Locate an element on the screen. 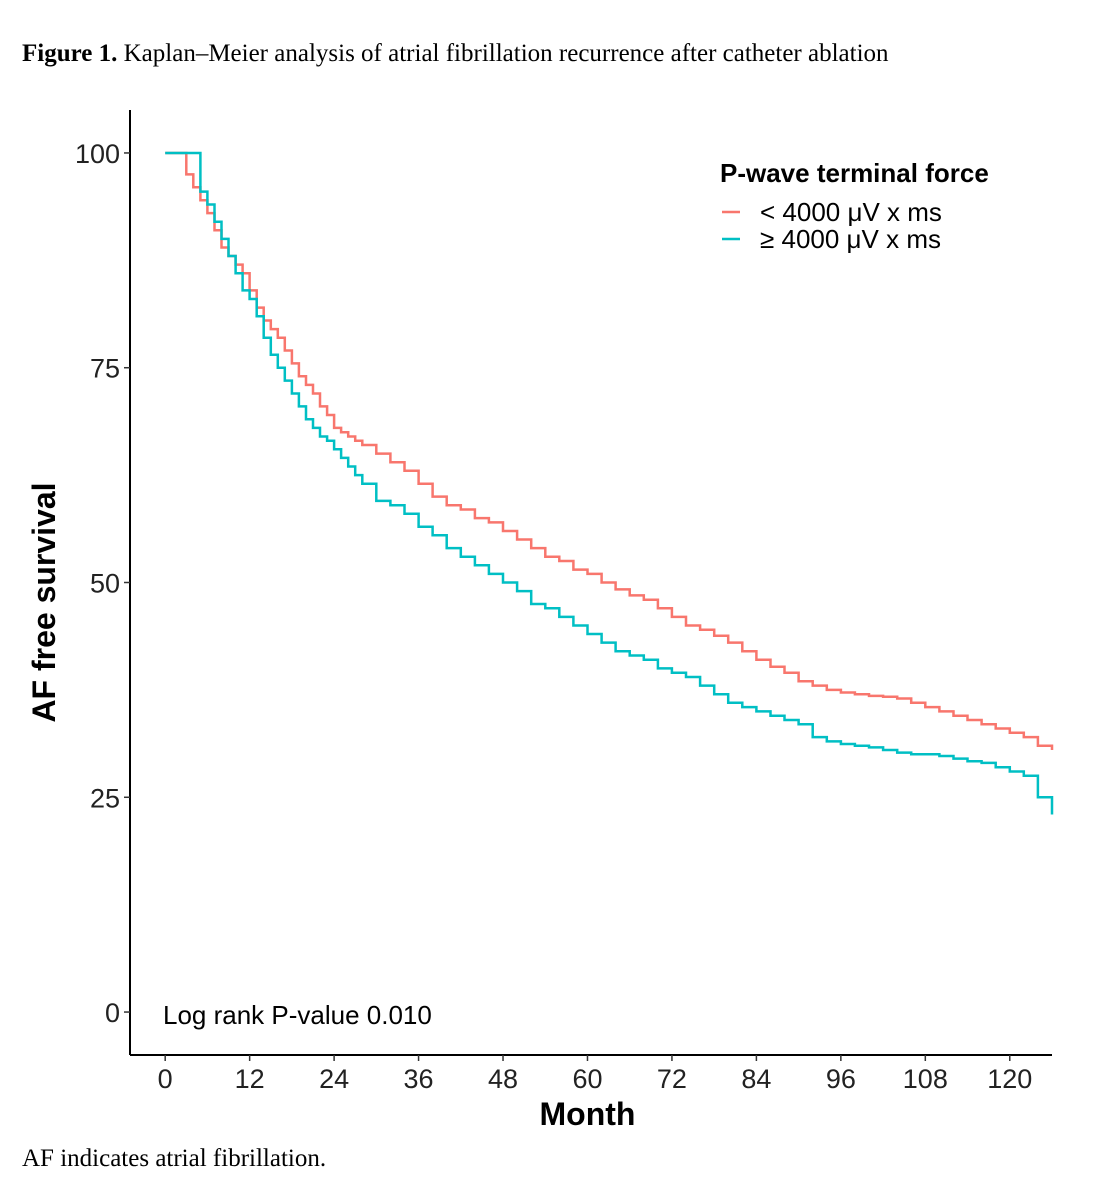 The width and height of the screenshot is (1100, 1200). x-tick-label: 72 is located at coordinates (672, 1079).